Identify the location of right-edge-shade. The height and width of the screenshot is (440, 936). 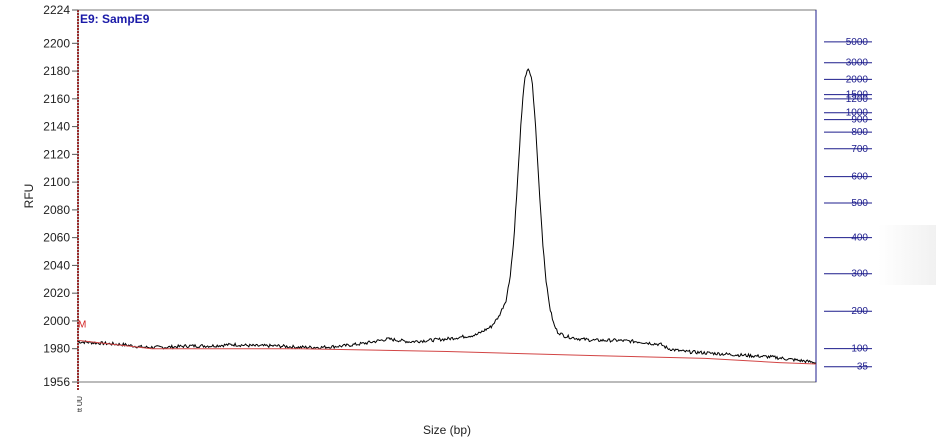
(907, 255).